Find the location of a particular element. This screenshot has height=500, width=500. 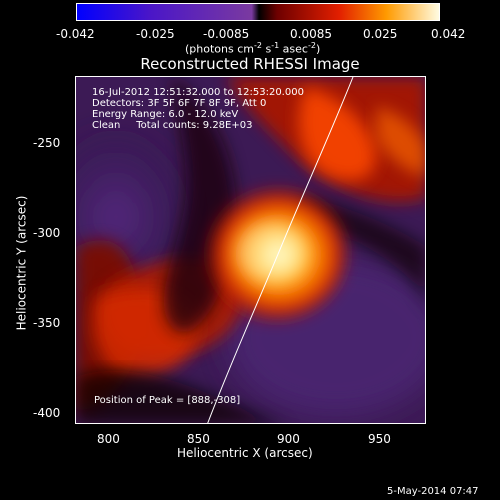

y-tick--250: -250 is located at coordinates (47, 143).